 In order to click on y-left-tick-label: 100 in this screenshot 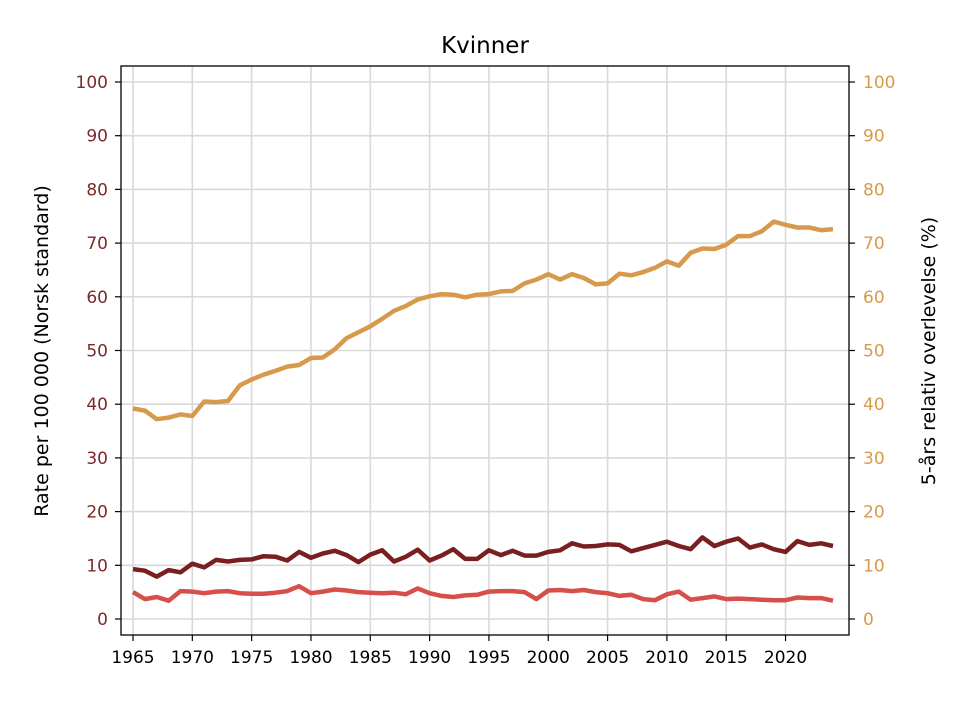, I will do `click(92, 83)`.